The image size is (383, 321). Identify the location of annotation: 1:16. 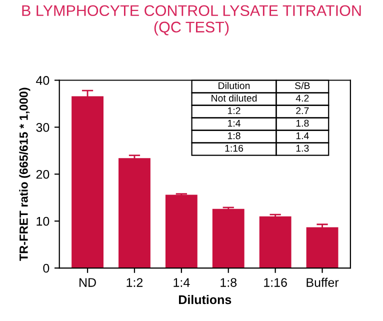
(234, 148).